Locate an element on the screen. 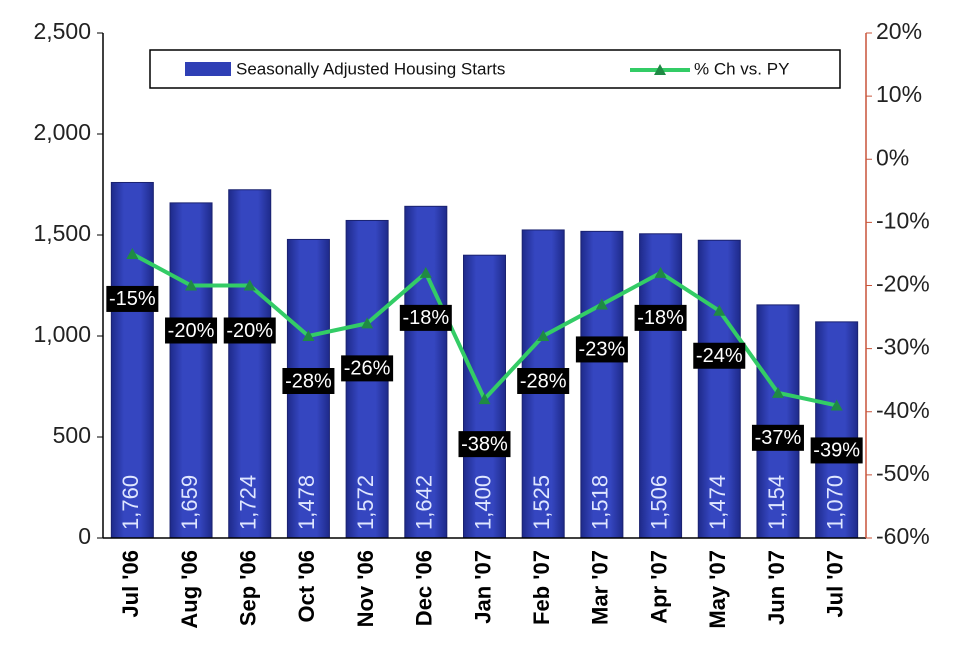 This screenshot has width=958, height=662. x-tick-label: May '07 is located at coordinates (717, 589).